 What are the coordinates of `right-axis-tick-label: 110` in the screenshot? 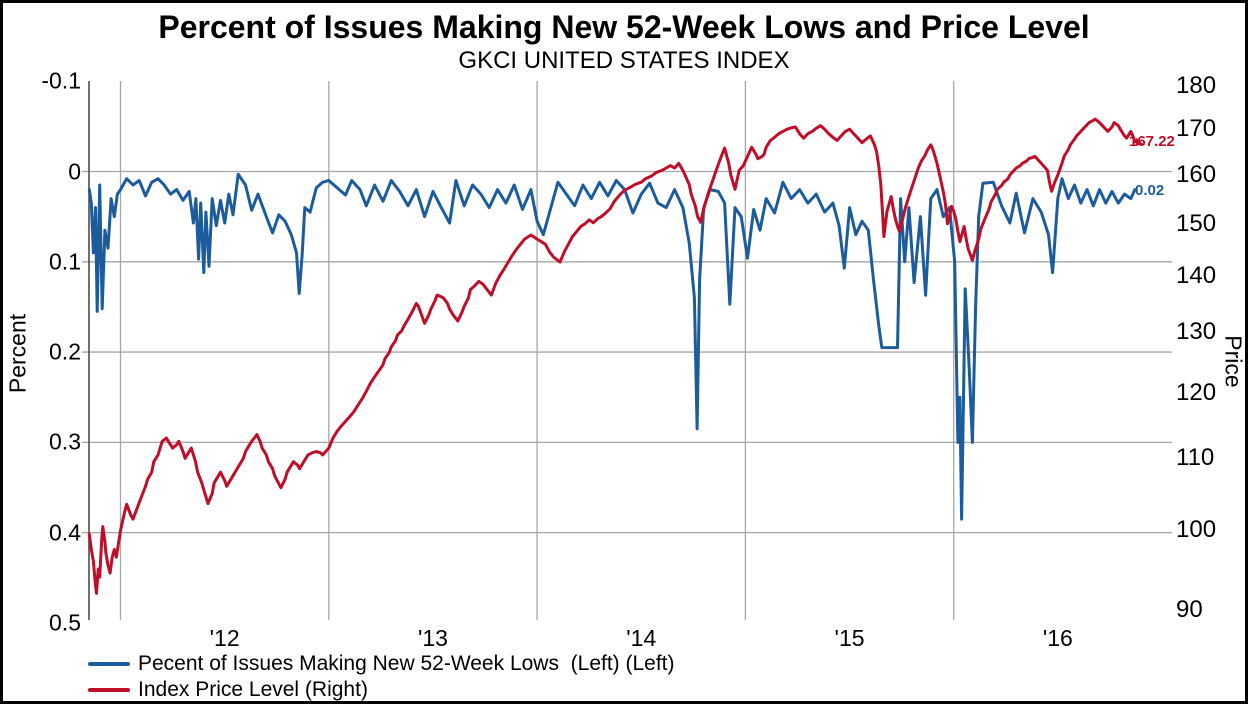 It's located at (1195, 458).